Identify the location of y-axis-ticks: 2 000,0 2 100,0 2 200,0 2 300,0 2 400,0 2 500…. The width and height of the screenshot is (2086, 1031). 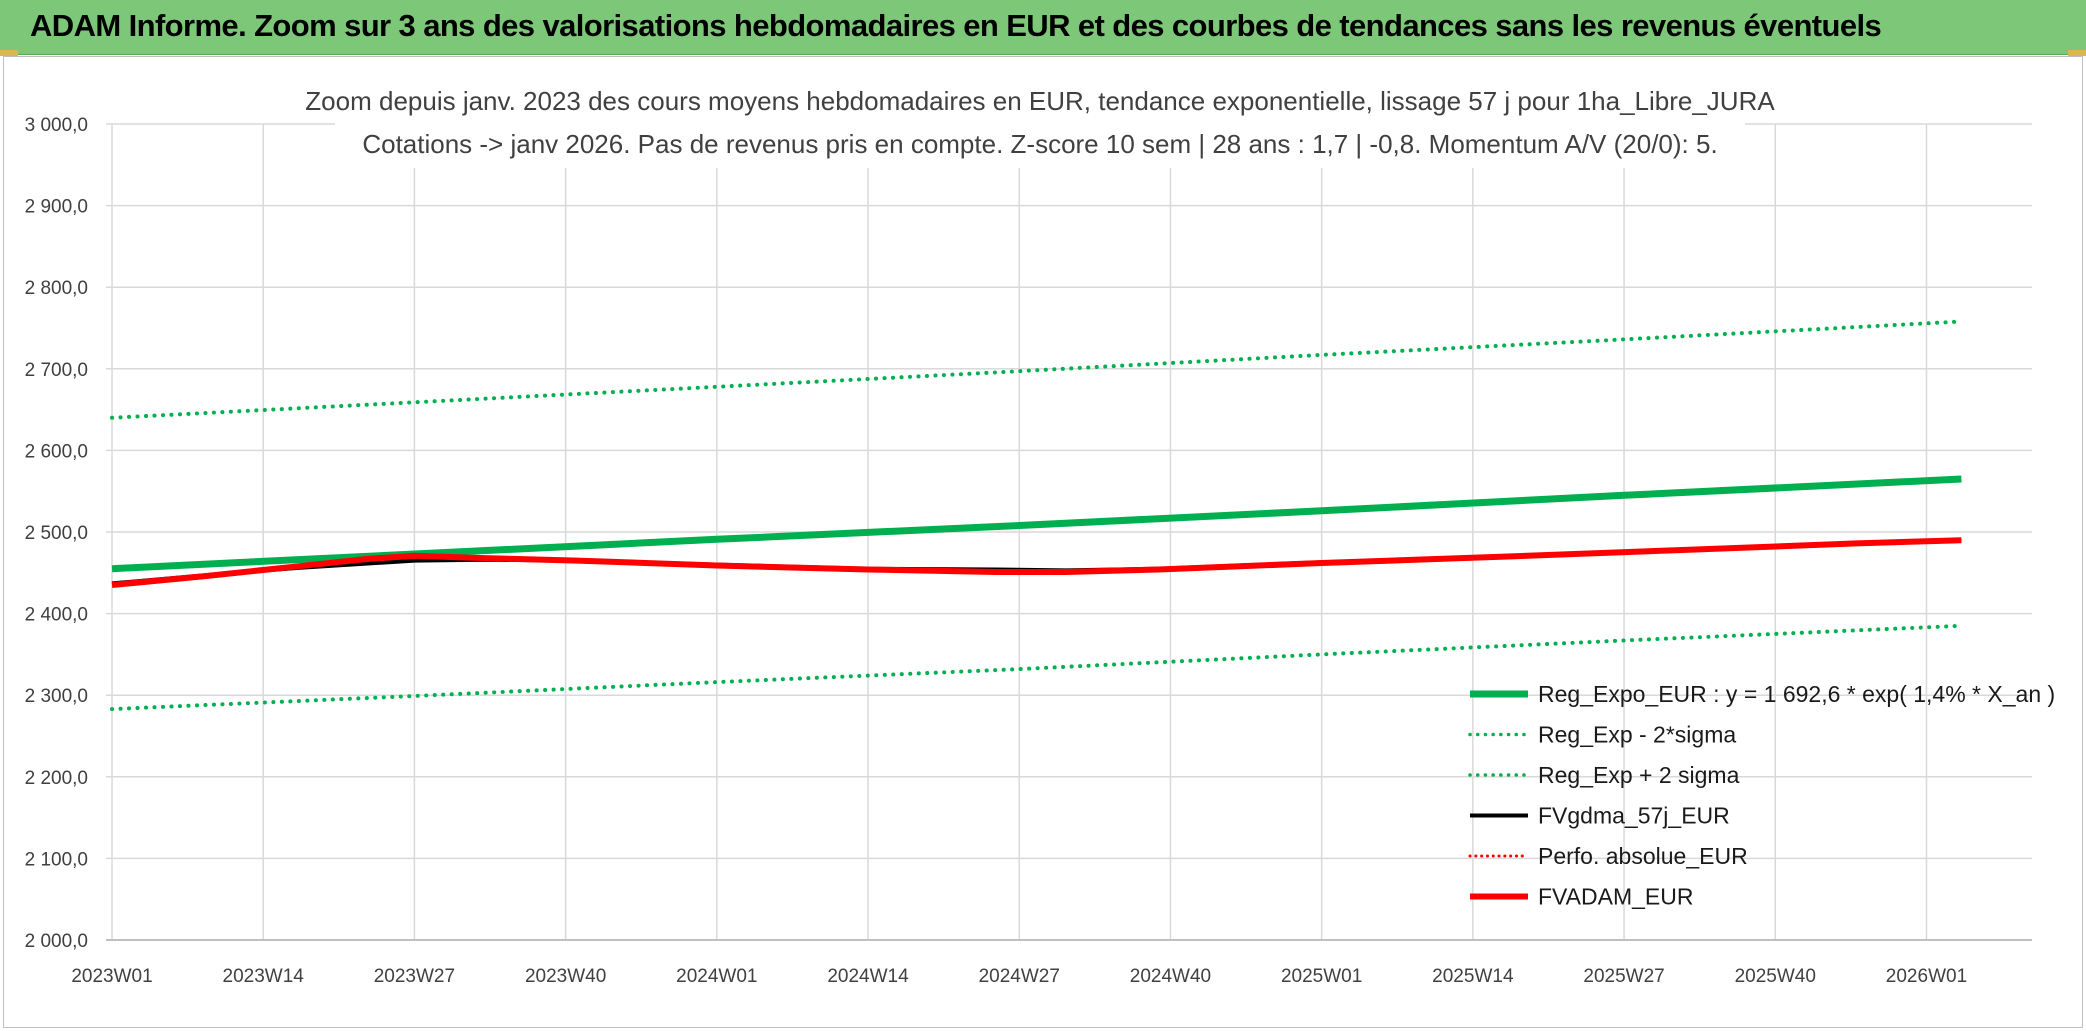
(56, 533).